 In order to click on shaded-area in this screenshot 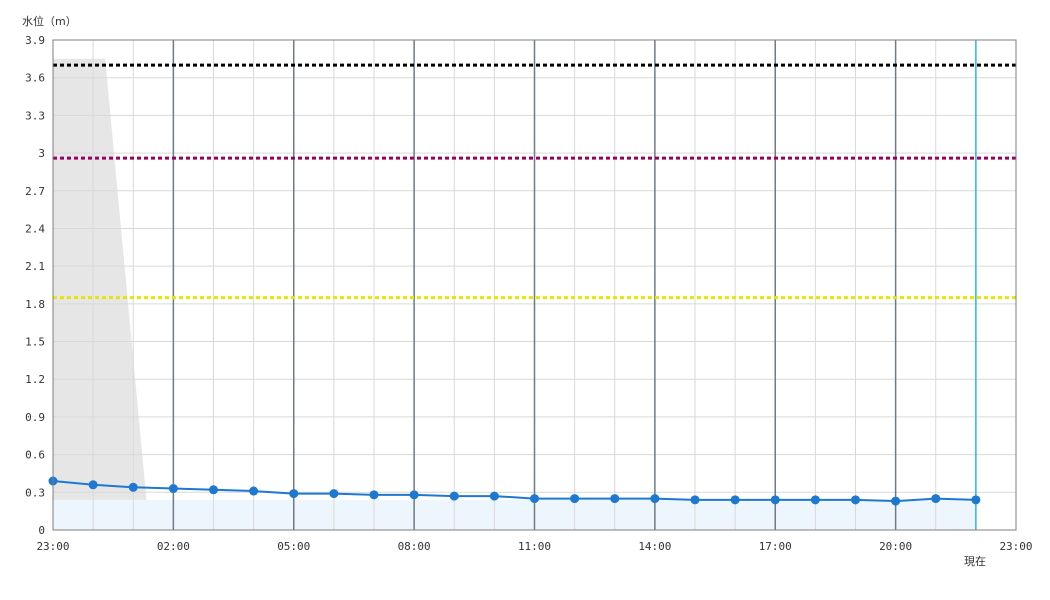, I will do `click(101, 294)`.